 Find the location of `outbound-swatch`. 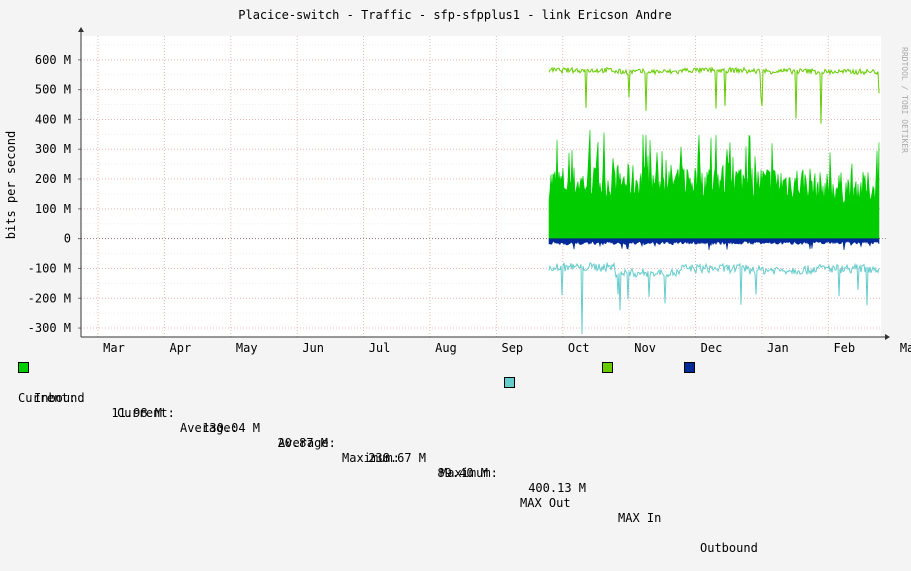

outbound-swatch is located at coordinates (689, 367).